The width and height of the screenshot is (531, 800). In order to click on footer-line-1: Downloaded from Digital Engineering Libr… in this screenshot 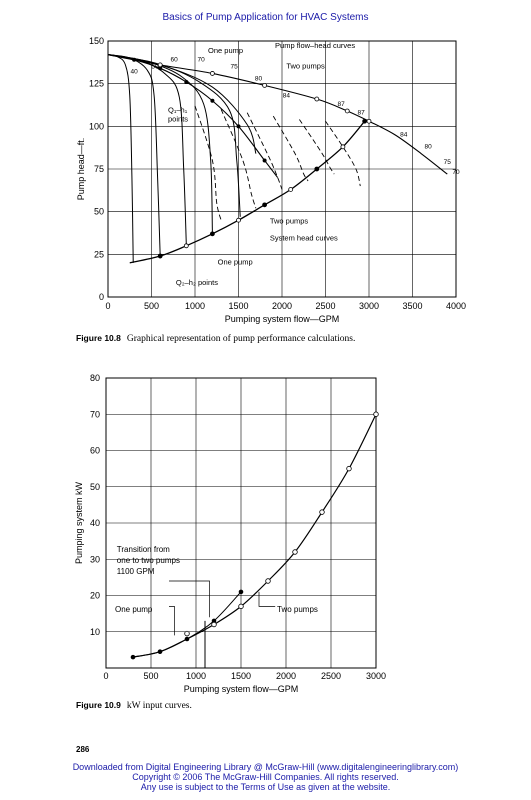, I will do `click(265, 767)`.